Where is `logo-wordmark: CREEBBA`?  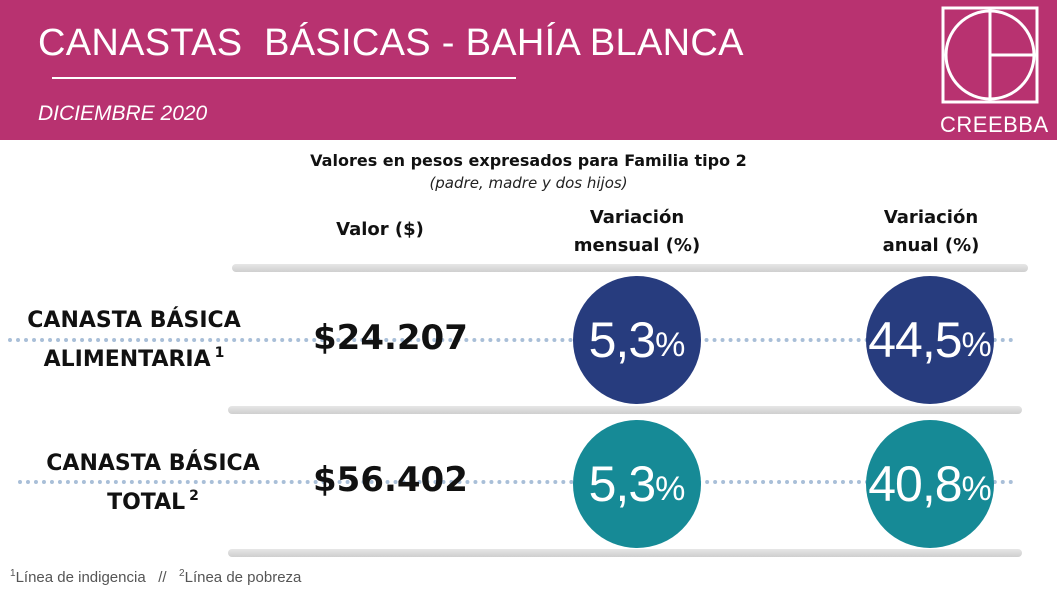
logo-wordmark: CREEBBA is located at coordinates (994, 124).